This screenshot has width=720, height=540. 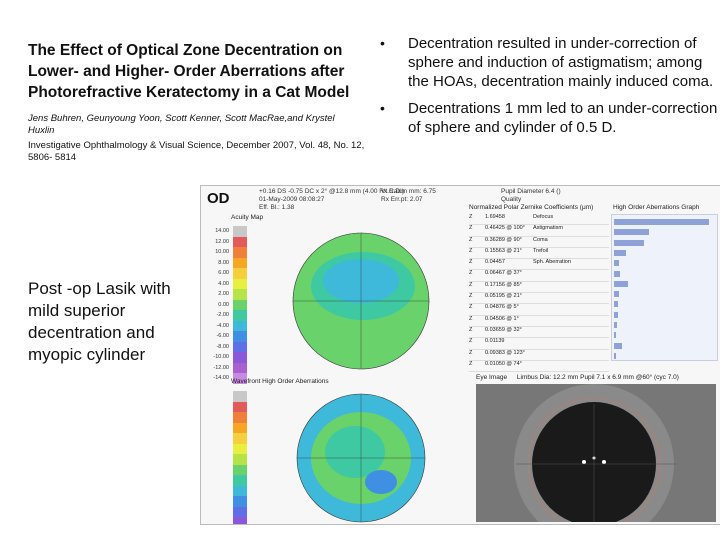 I want to click on zernike-cell: 0.01139, so click(x=495, y=341).